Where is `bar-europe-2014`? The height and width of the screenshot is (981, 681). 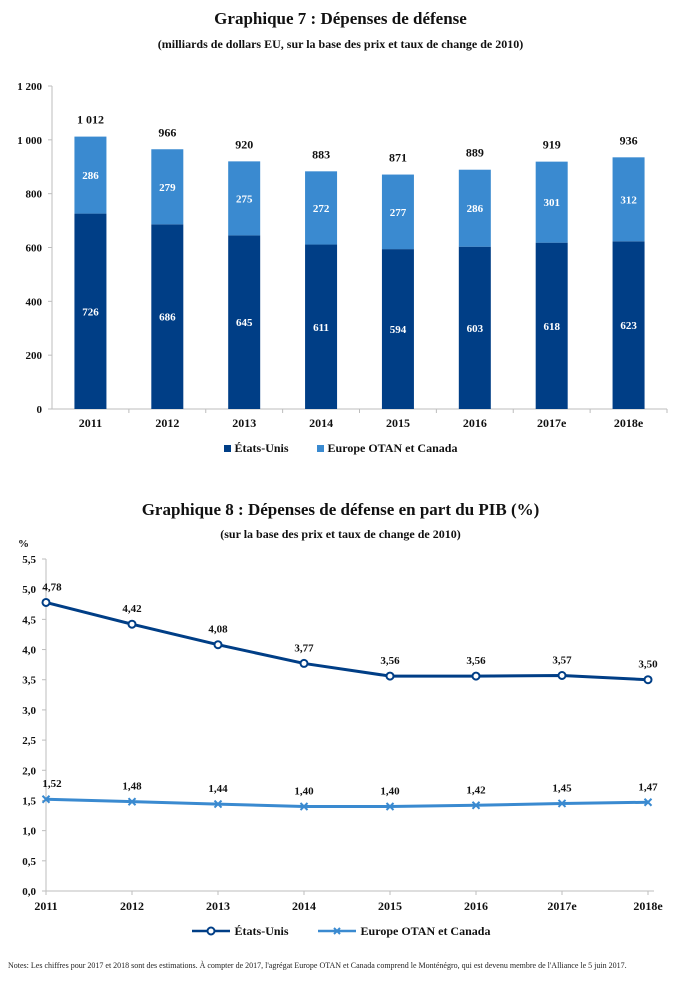 bar-europe-2014 is located at coordinates (321, 208).